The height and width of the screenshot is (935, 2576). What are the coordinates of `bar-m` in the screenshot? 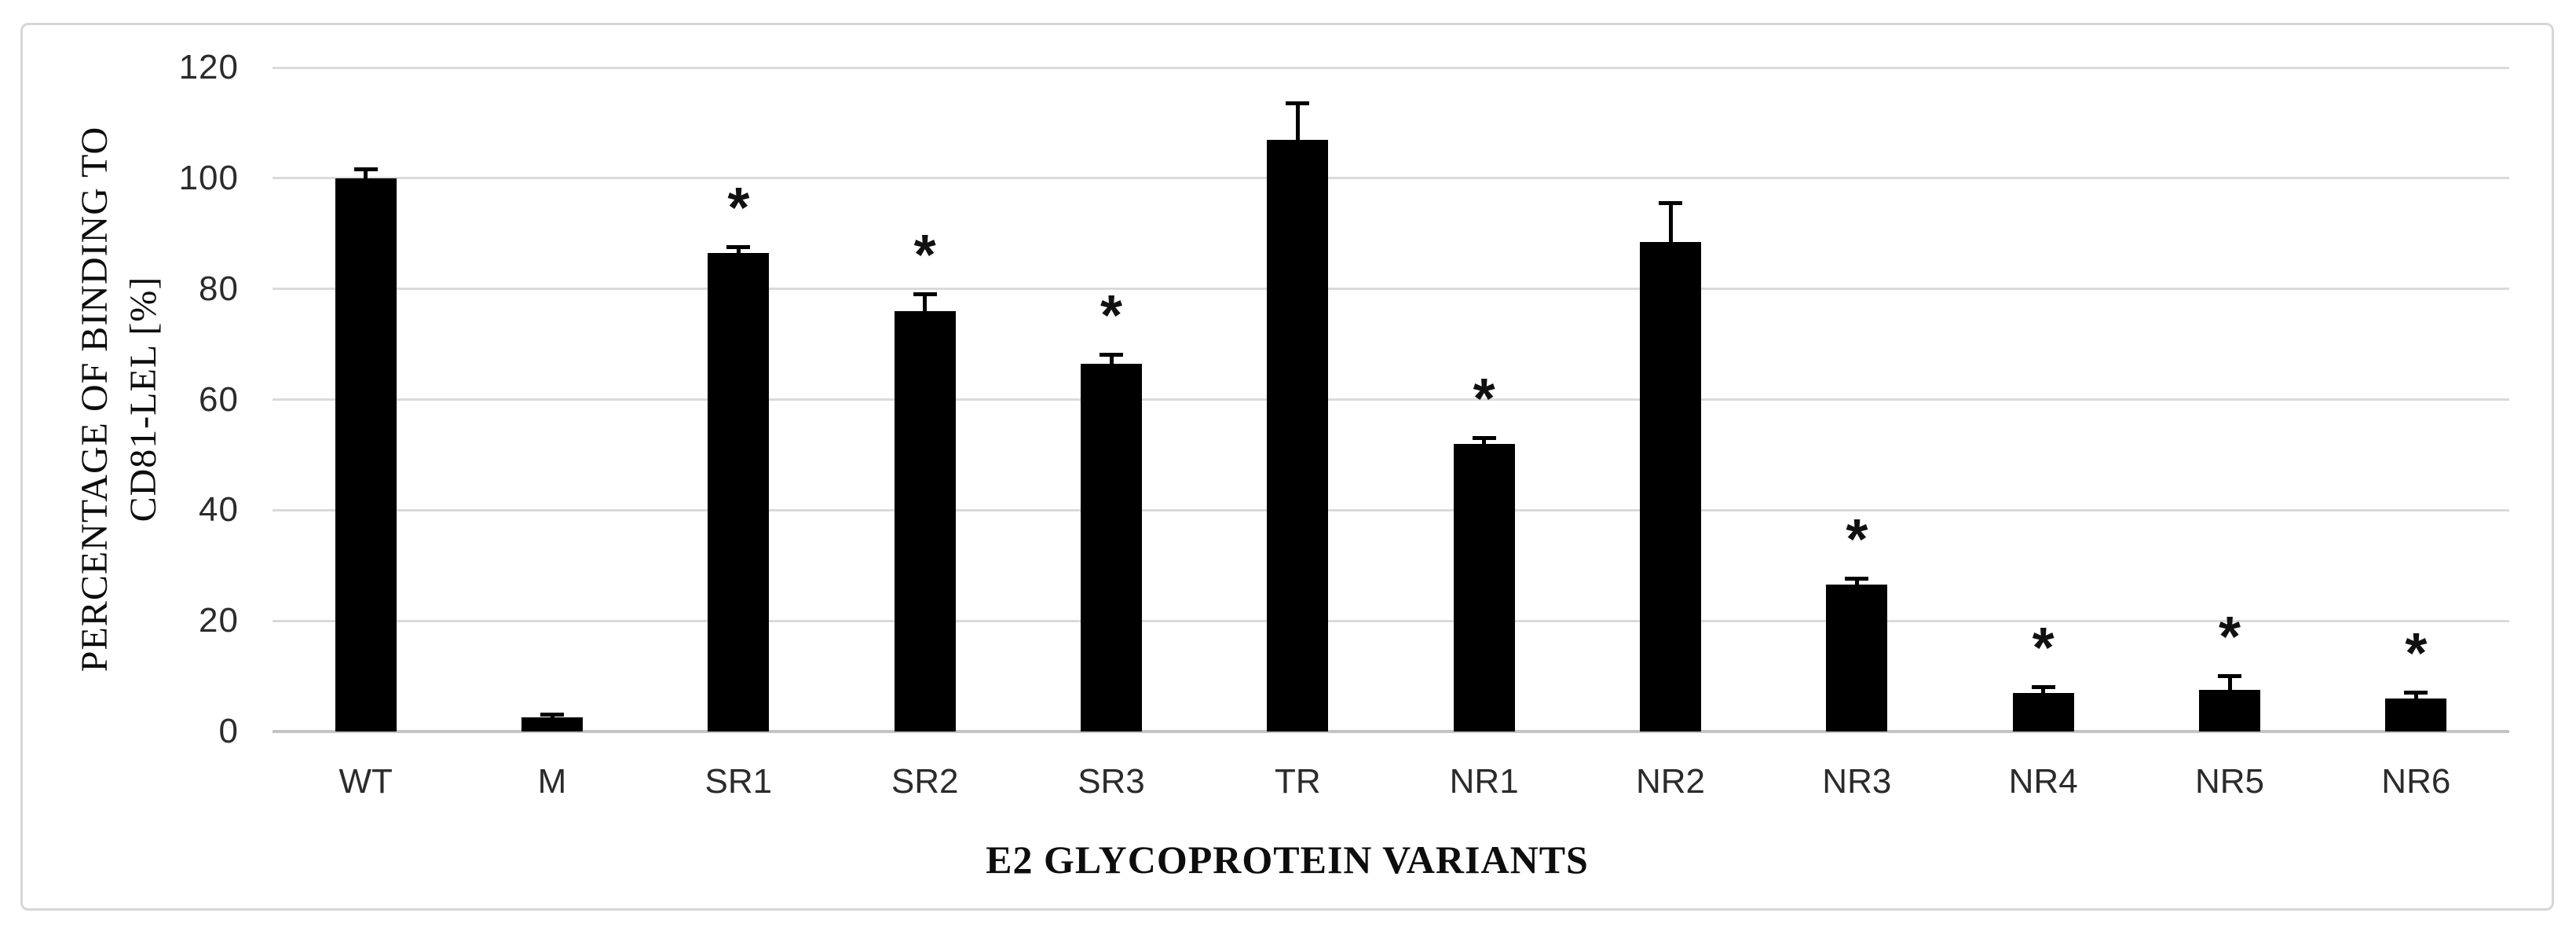 It's located at (552, 724).